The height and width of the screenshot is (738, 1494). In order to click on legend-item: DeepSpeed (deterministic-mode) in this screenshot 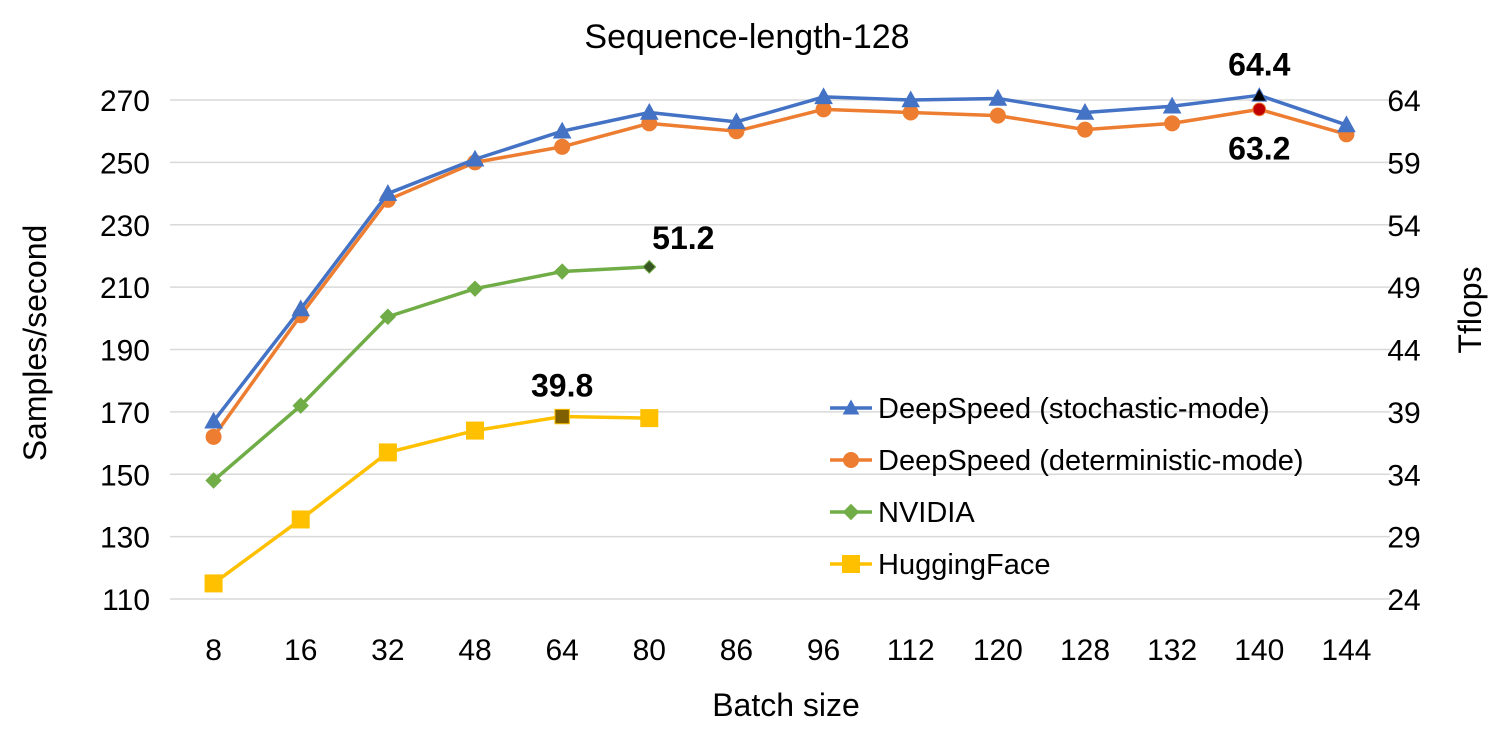, I will do `click(1067, 461)`.